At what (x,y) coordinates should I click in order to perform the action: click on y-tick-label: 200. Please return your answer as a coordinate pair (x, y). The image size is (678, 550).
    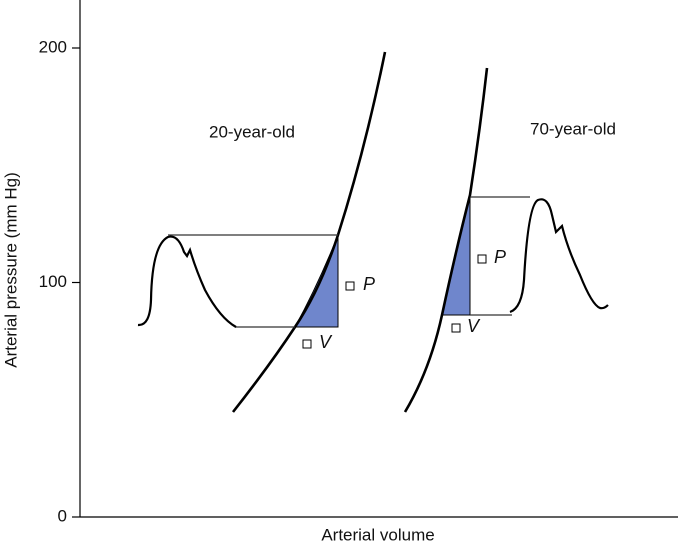
    Looking at the image, I should click on (53, 46).